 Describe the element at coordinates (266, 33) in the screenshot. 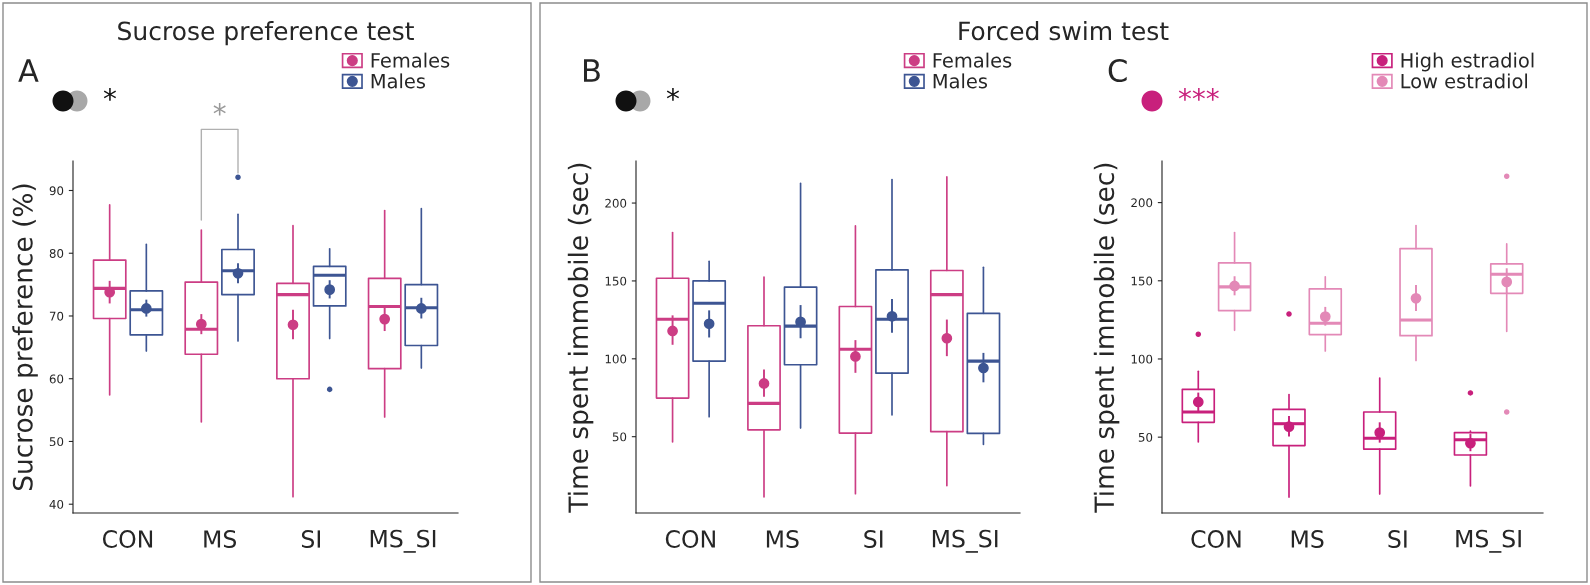

I see `chart-title: Sucrose preference test` at that location.